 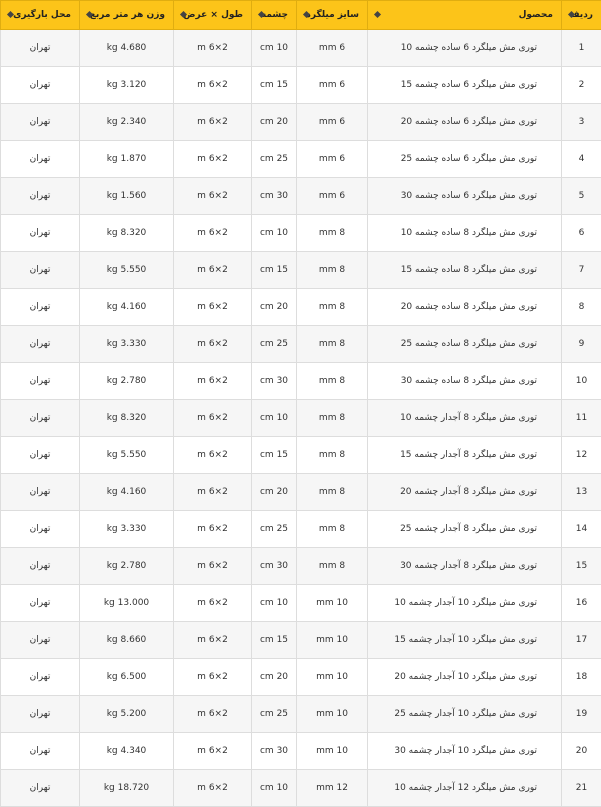 What do you see at coordinates (581, 233) in the screenshot?
I see `table-cell: 6` at bounding box center [581, 233].